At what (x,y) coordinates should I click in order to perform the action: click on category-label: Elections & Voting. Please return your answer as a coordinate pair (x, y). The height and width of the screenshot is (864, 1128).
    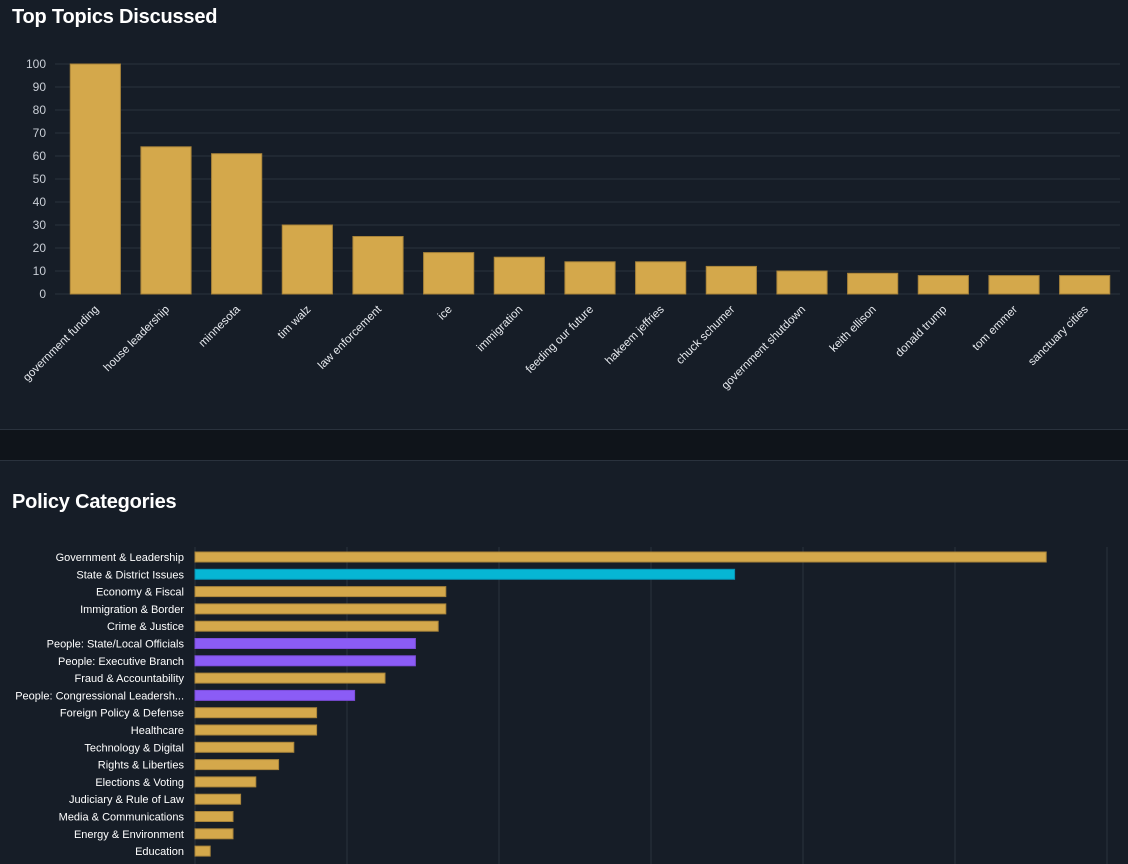
    Looking at the image, I should click on (139, 783).